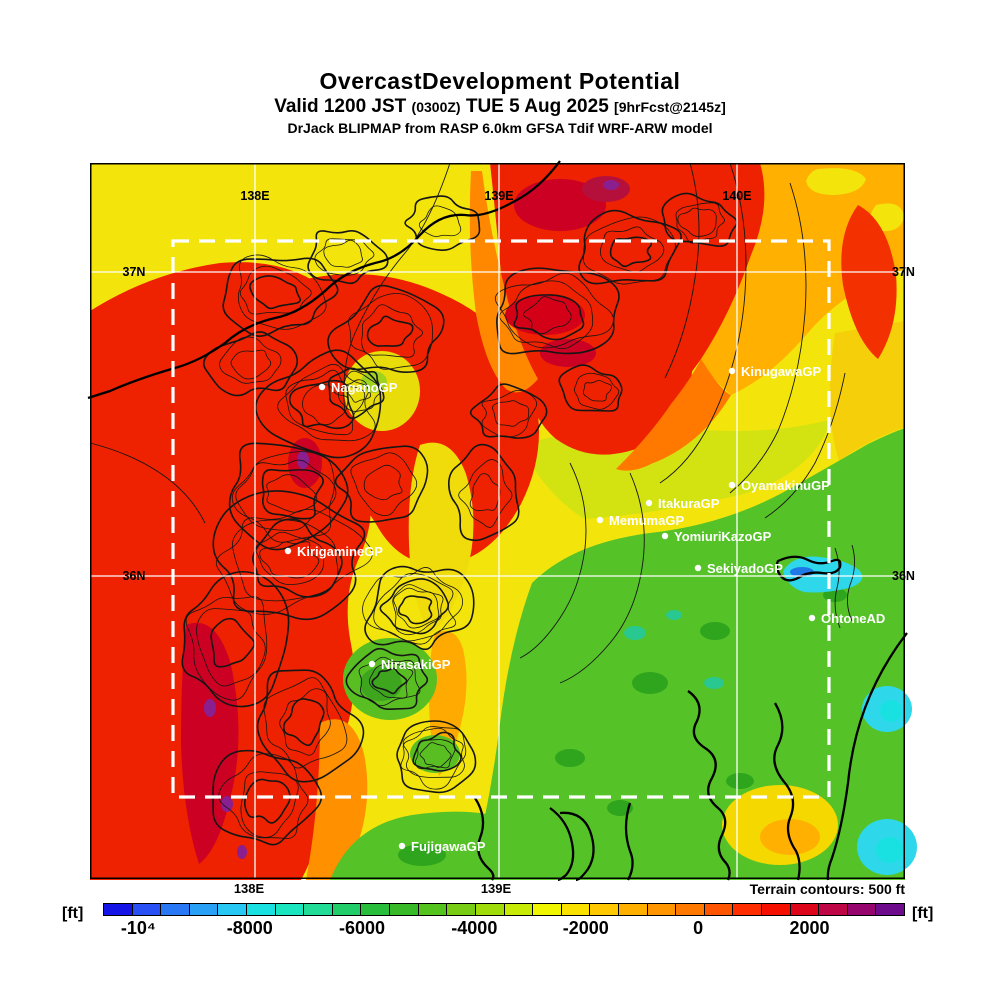 This screenshot has width=1000, height=1000. Describe the element at coordinates (785, 485) in the screenshot. I see `station-label: OyamakinuGP` at that location.